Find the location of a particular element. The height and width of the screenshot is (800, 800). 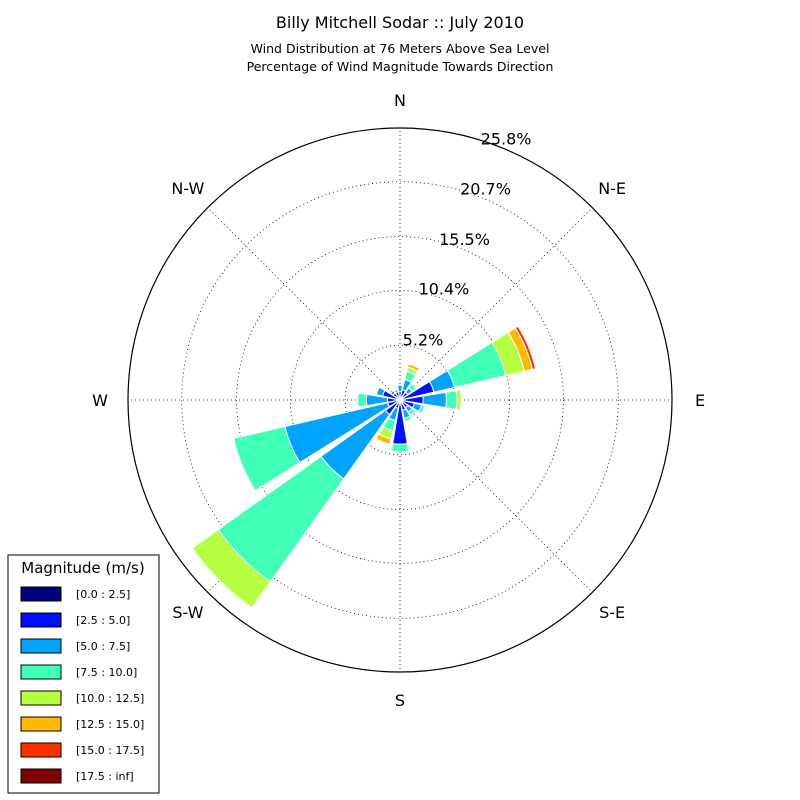

direction-label-S-E: S-E is located at coordinates (612, 612).